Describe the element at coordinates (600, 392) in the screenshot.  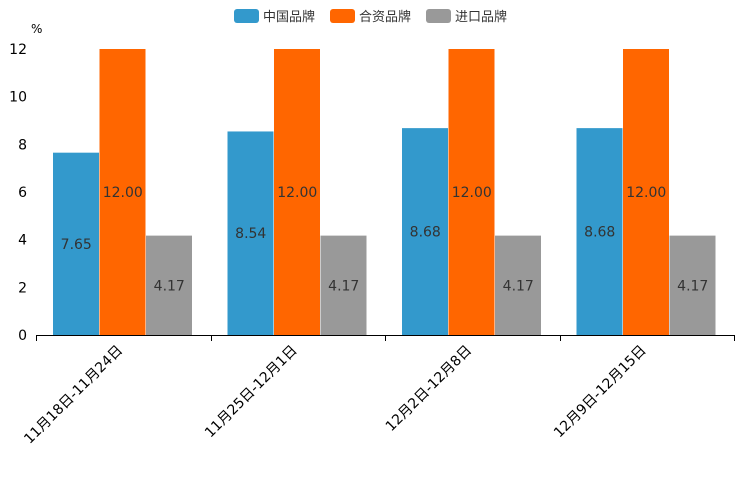
I see `x-category-label-4: 12月9日-12月15日` at that location.